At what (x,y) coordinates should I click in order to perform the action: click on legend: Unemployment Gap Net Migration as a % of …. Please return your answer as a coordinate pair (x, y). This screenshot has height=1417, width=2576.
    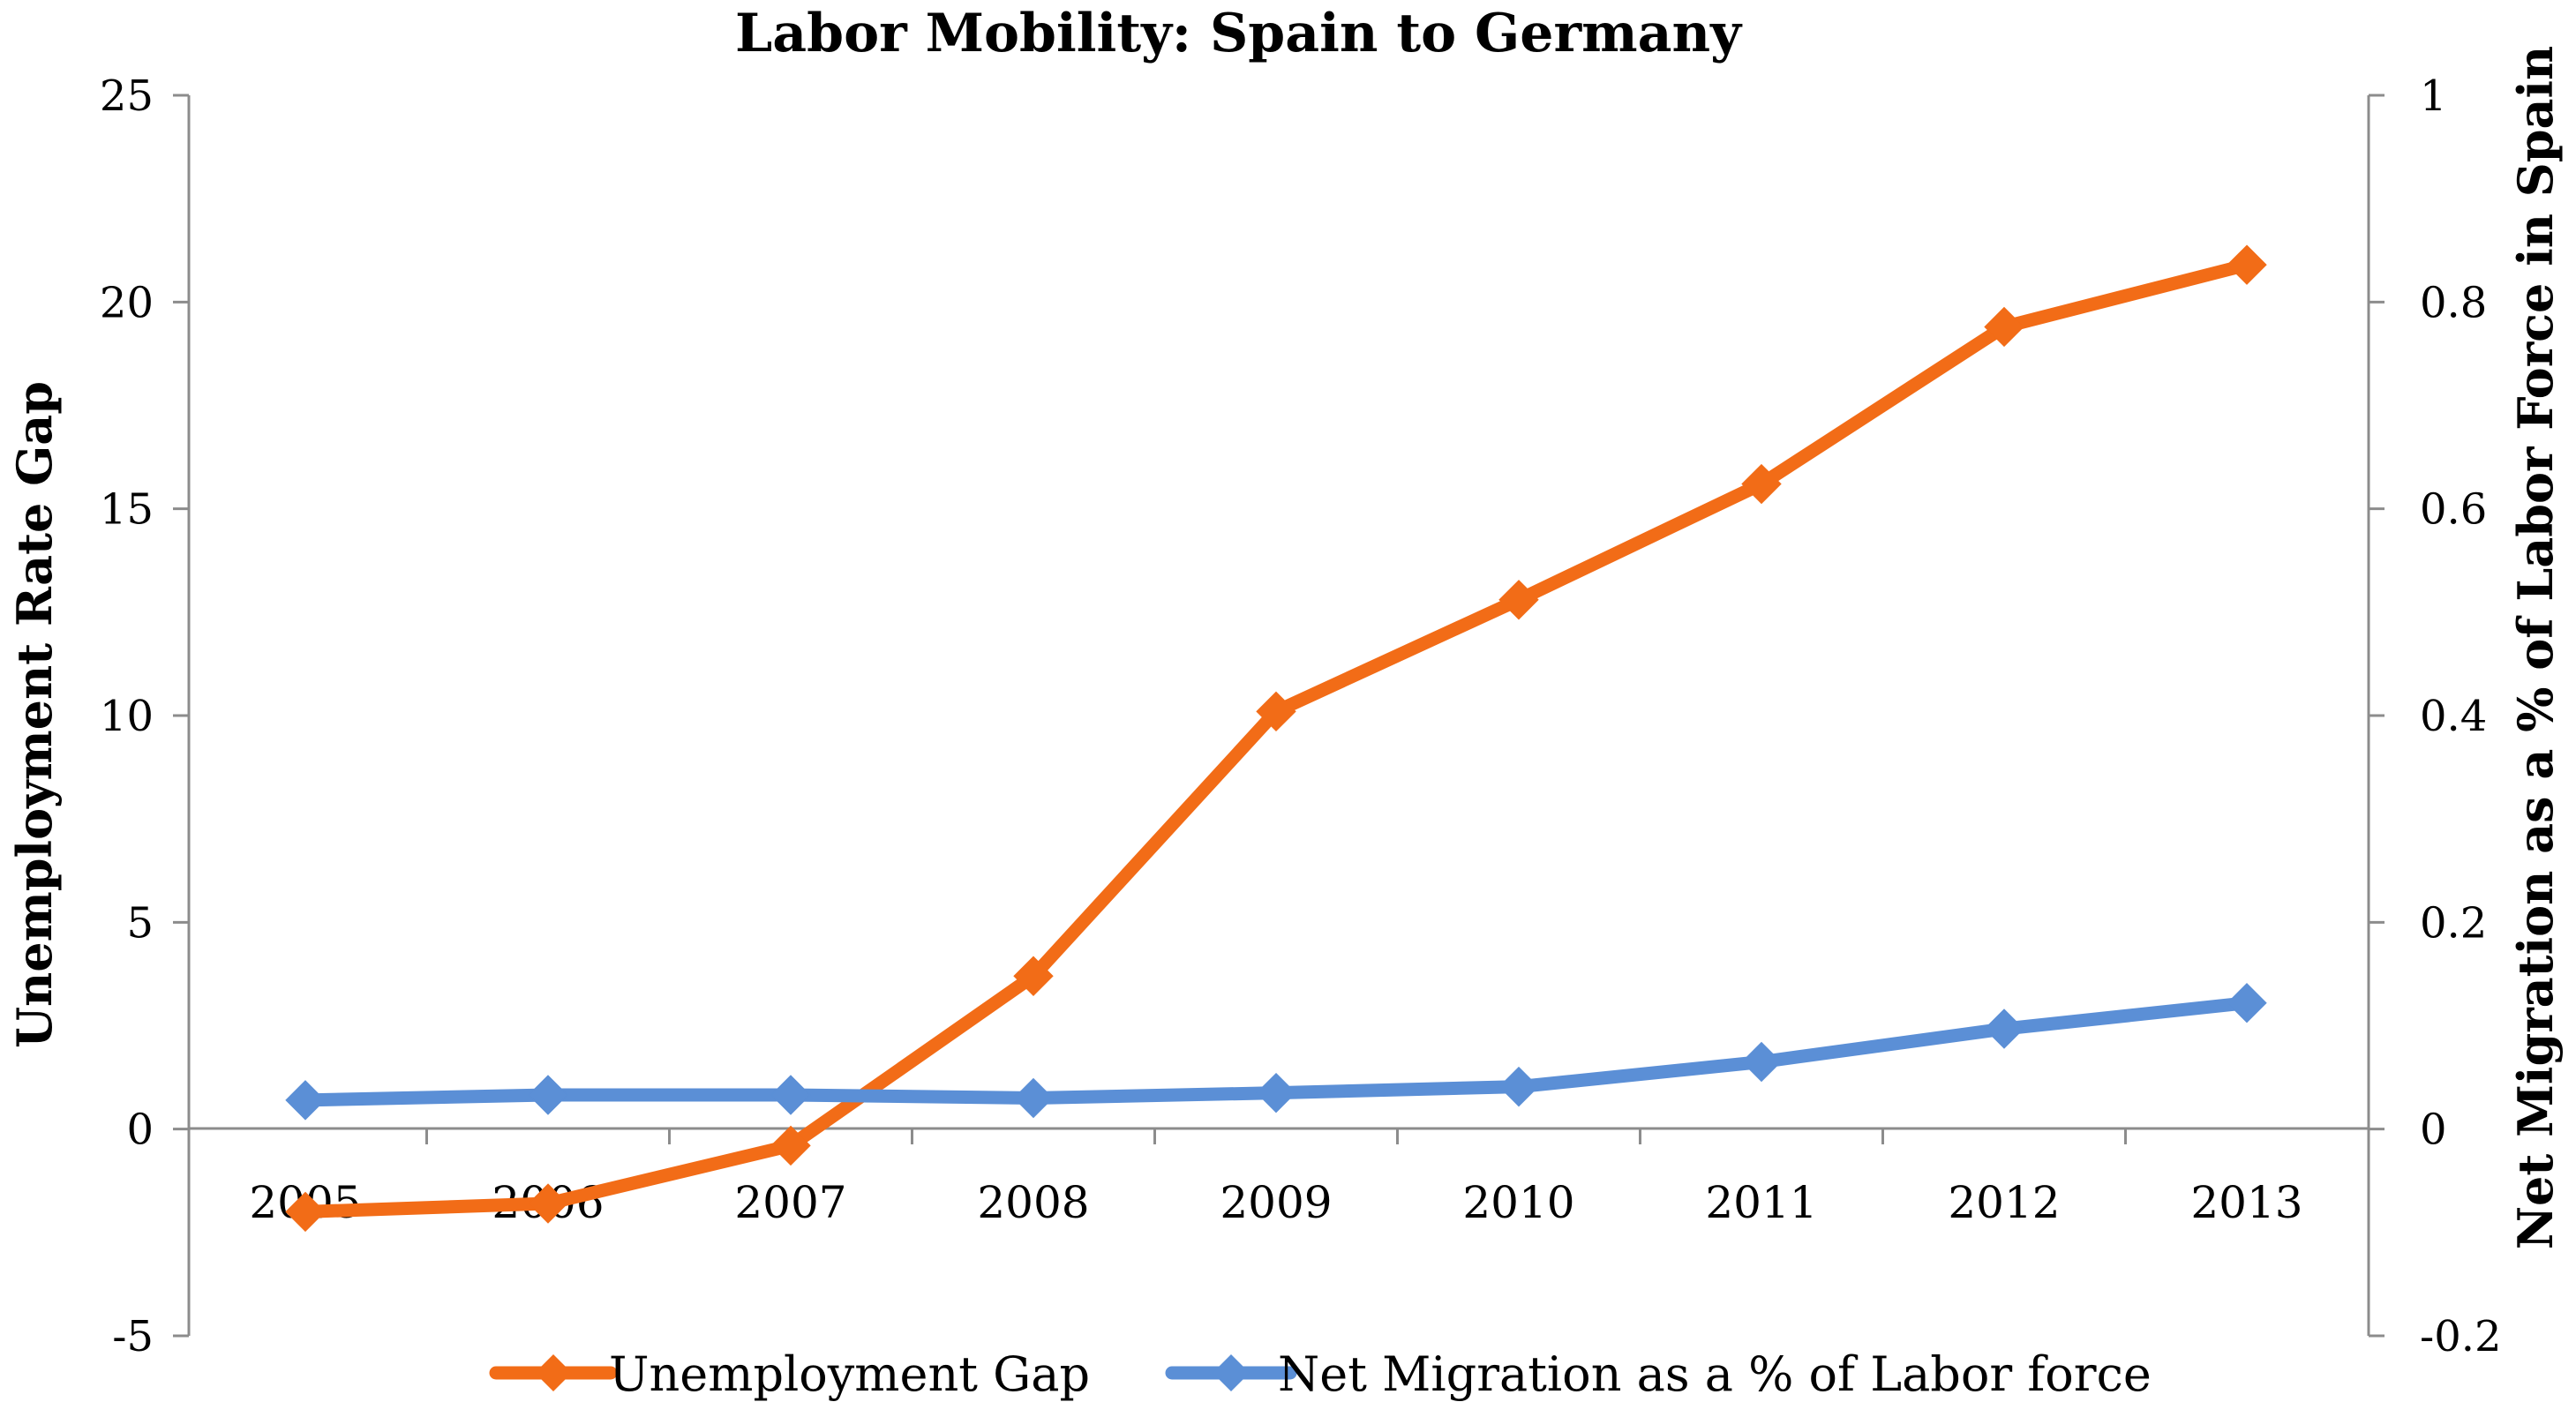
    Looking at the image, I should click on (1320, 1374).